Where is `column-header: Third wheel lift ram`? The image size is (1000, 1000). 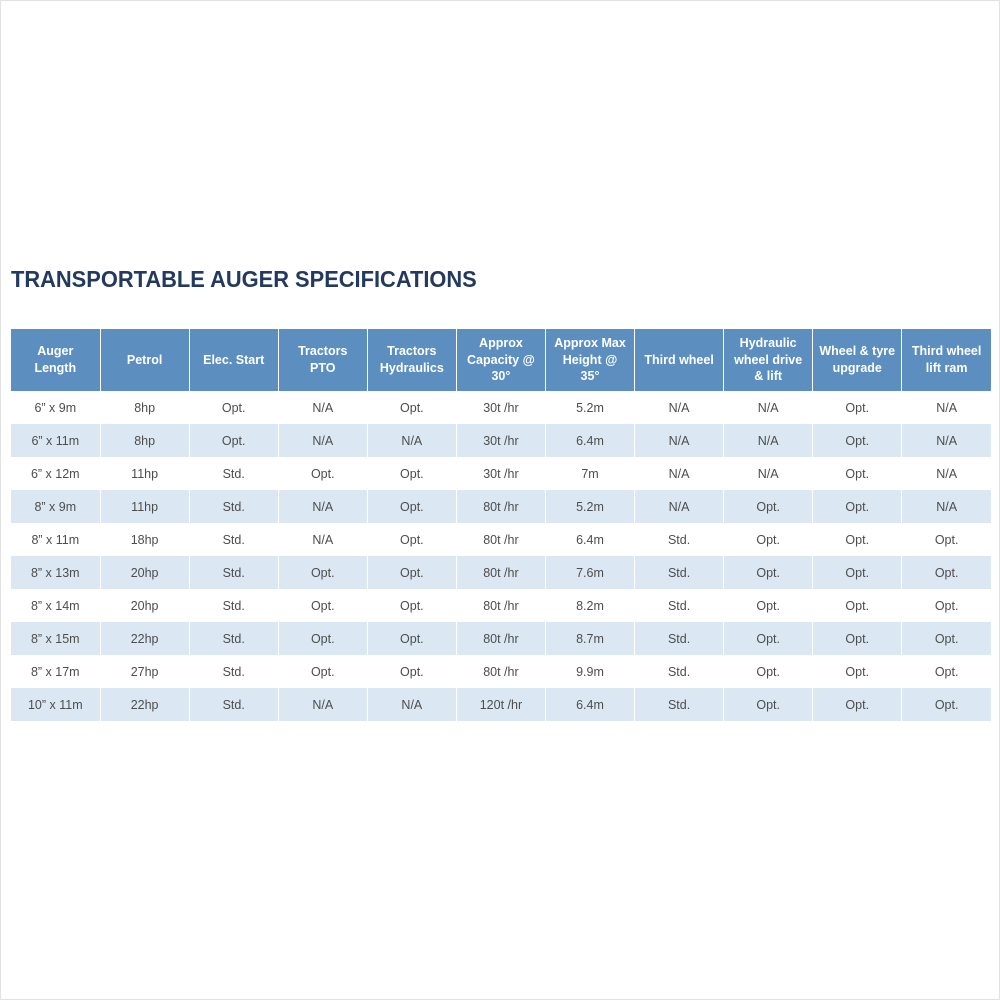 column-header: Third wheel lift ram is located at coordinates (946, 360).